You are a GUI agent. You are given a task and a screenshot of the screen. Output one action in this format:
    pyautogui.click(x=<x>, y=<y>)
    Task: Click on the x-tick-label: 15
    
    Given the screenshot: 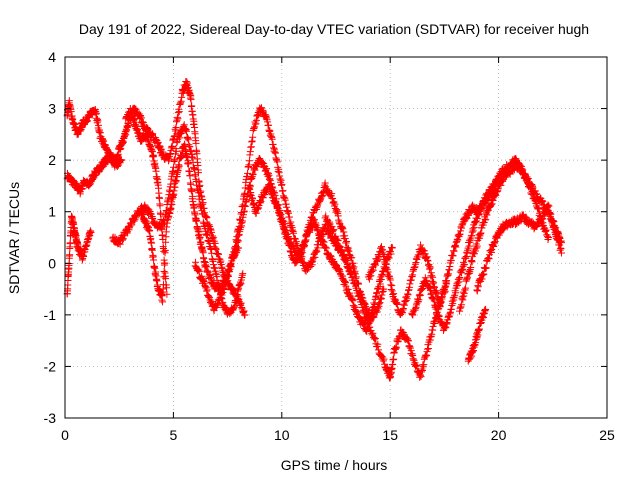 What is the action you would take?
    pyautogui.click(x=390, y=435)
    